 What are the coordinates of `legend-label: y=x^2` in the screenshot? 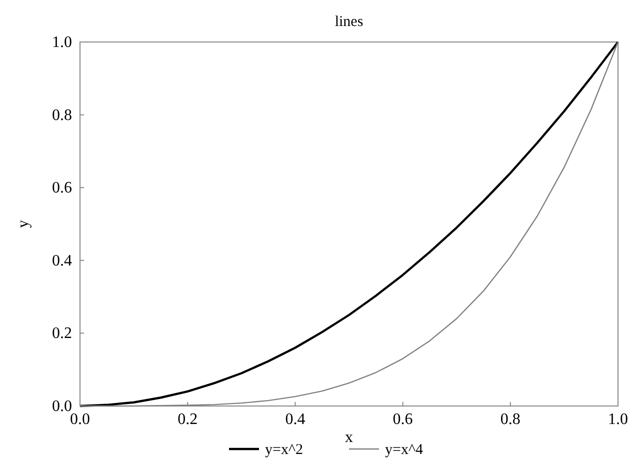 It's located at (284, 450).